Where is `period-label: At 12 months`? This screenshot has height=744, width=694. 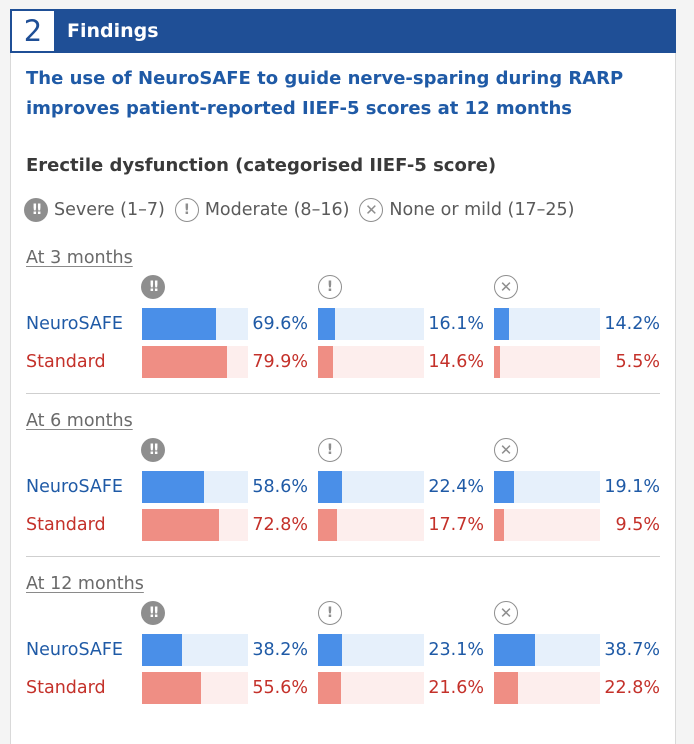
period-label: At 12 months is located at coordinates (85, 584).